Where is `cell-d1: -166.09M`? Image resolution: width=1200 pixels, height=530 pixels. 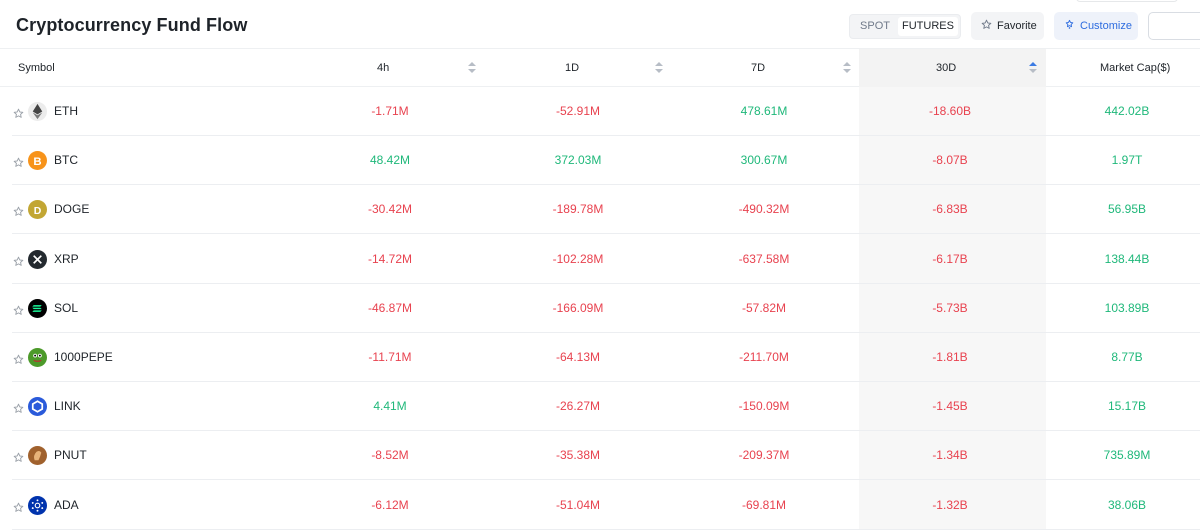
cell-d1: -166.09M is located at coordinates (578, 307).